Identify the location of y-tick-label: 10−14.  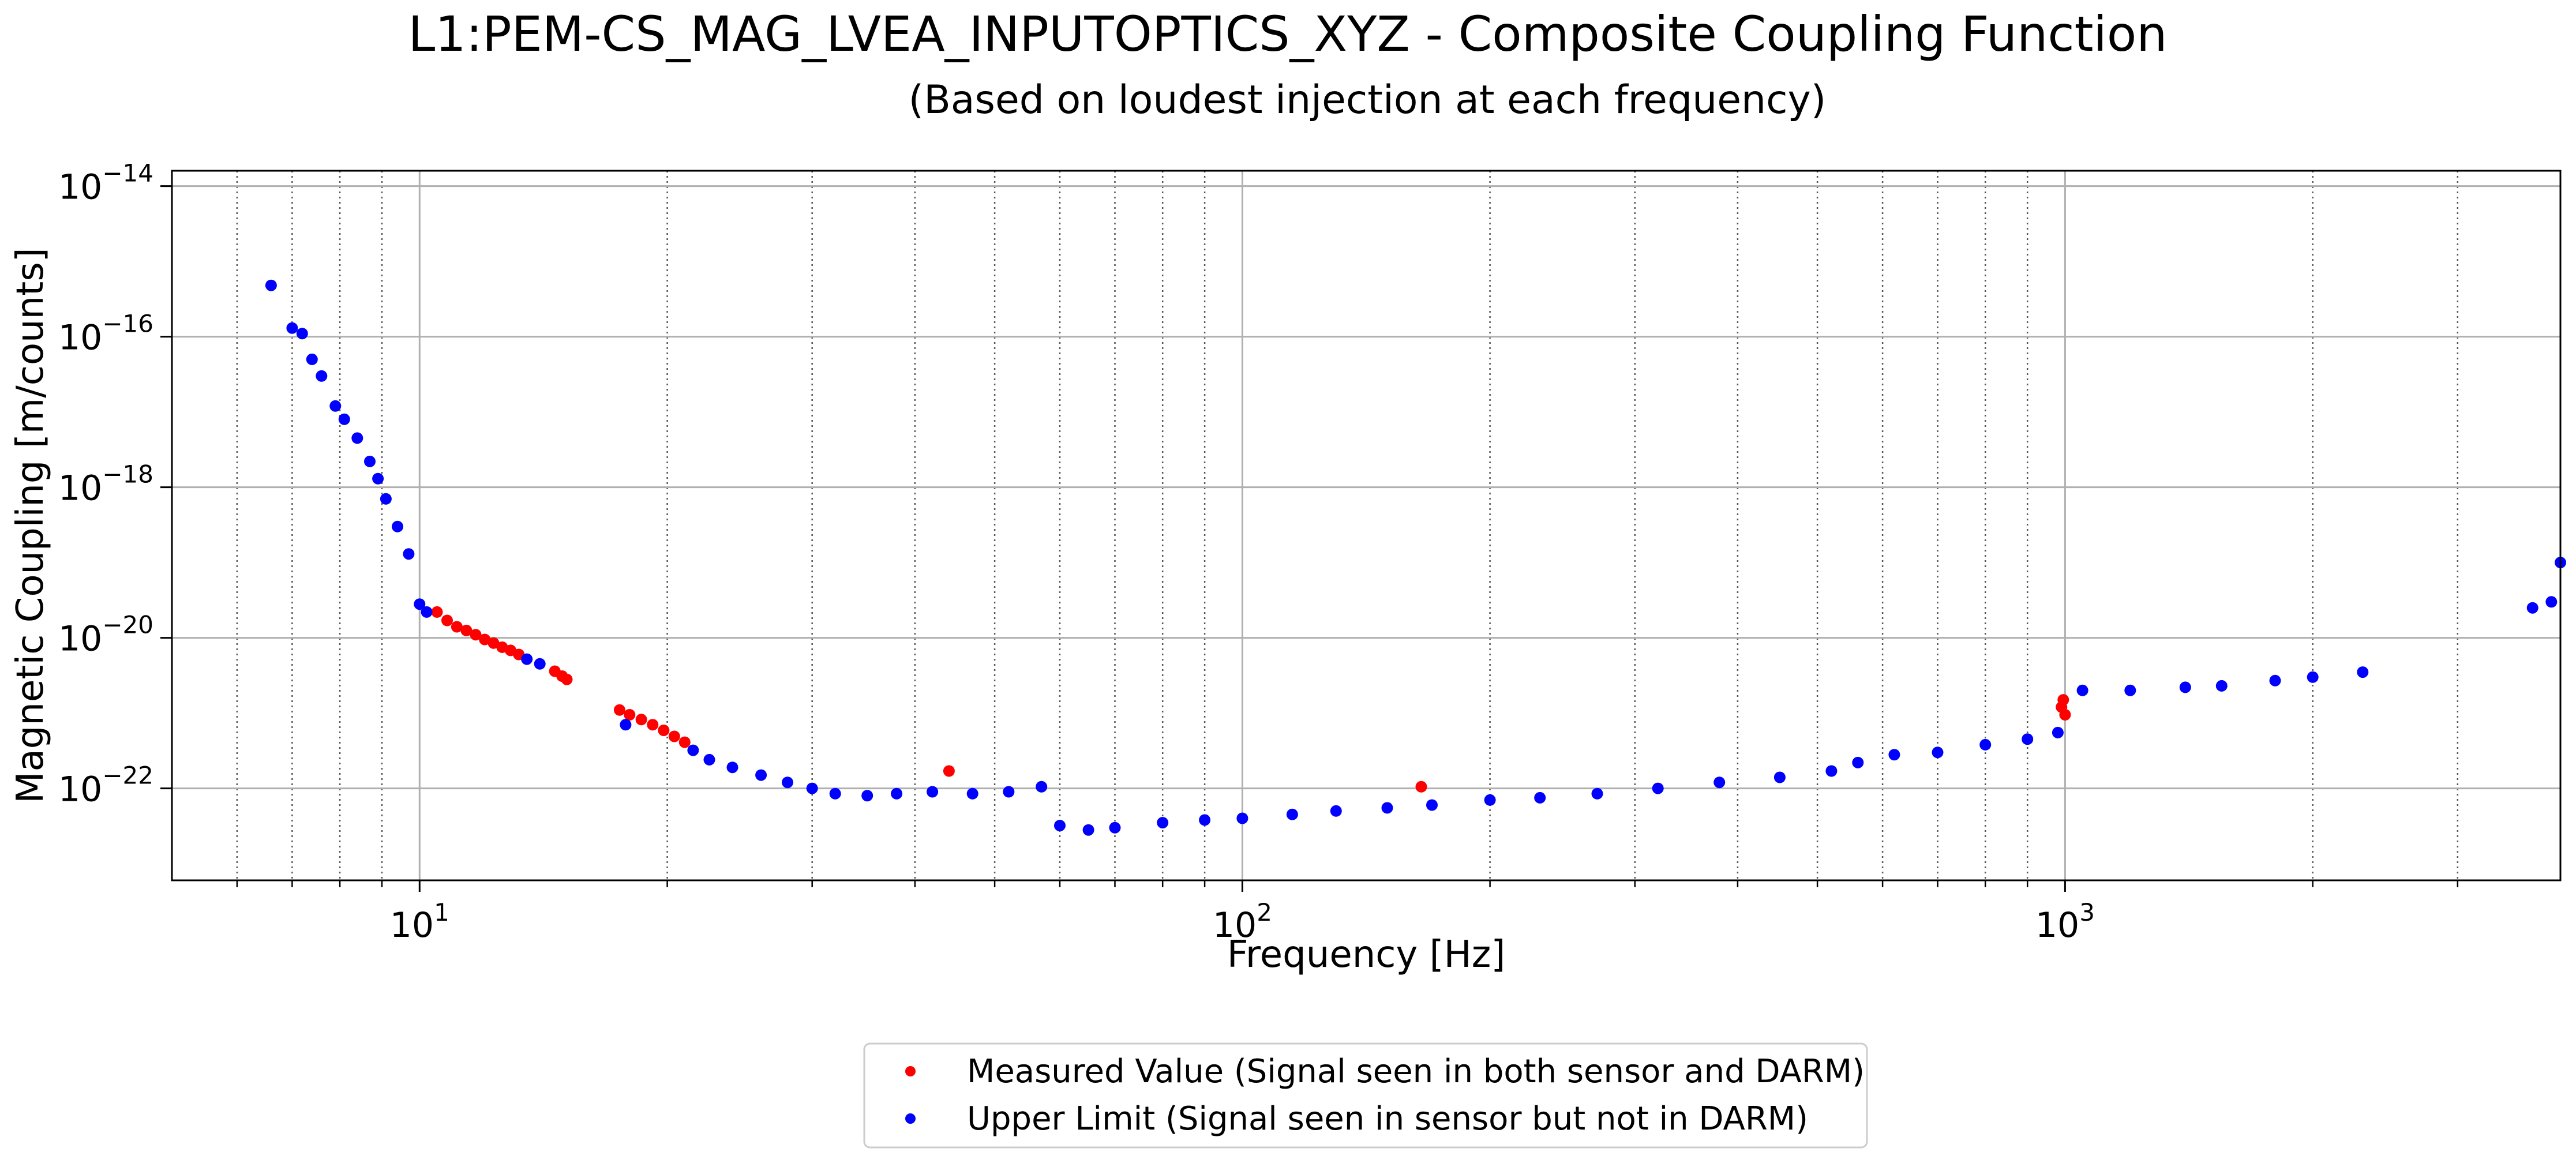
(105, 183).